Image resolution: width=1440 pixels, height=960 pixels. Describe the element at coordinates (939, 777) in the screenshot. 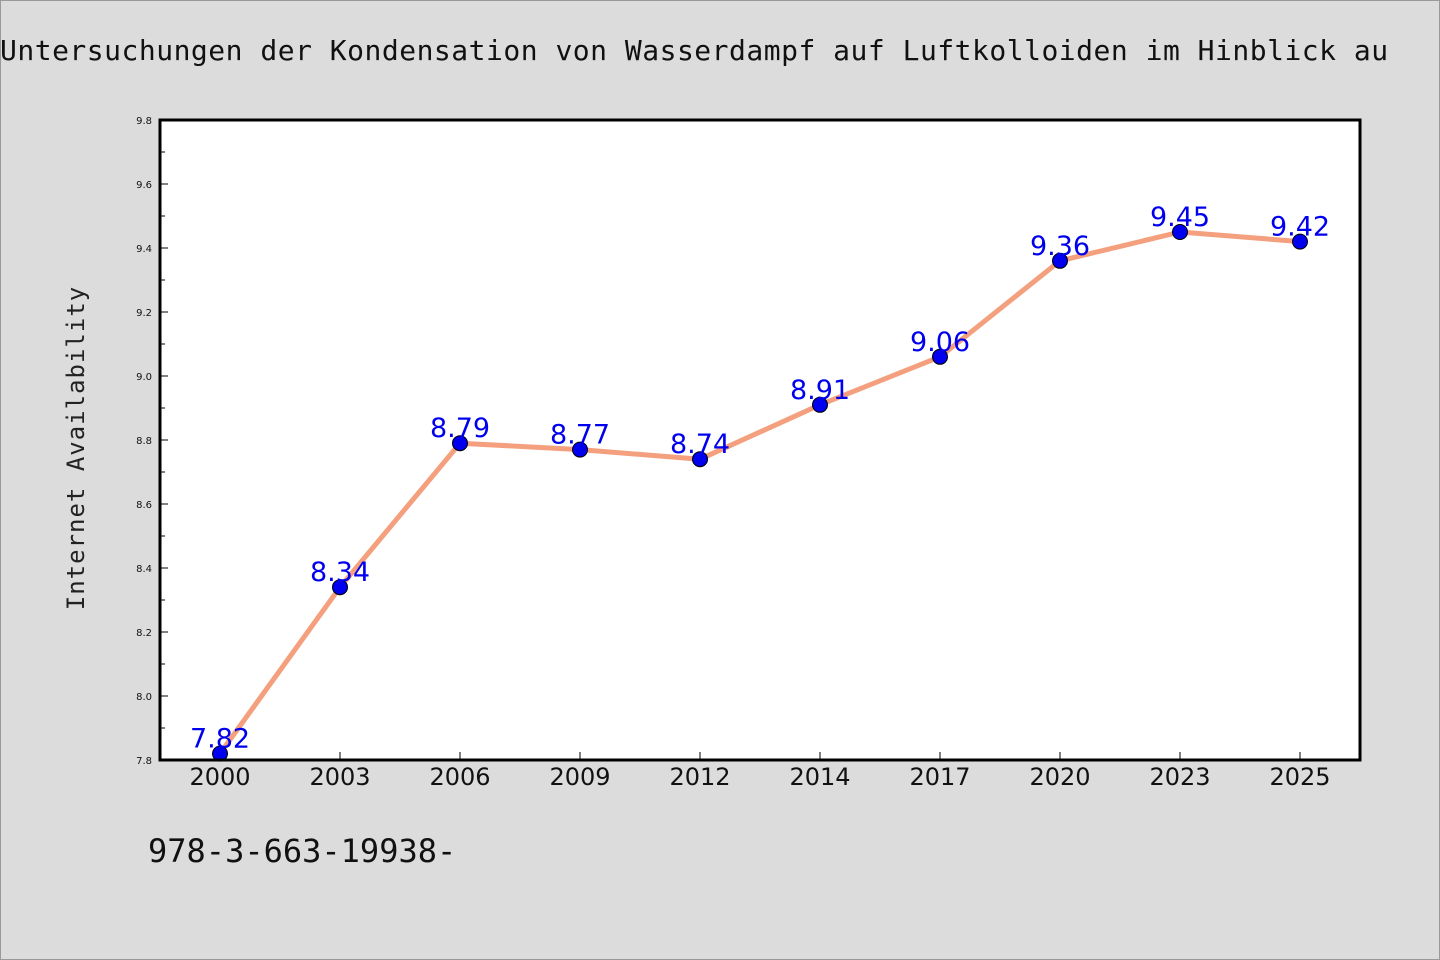

I see `x-tick-label: 2017` at that location.